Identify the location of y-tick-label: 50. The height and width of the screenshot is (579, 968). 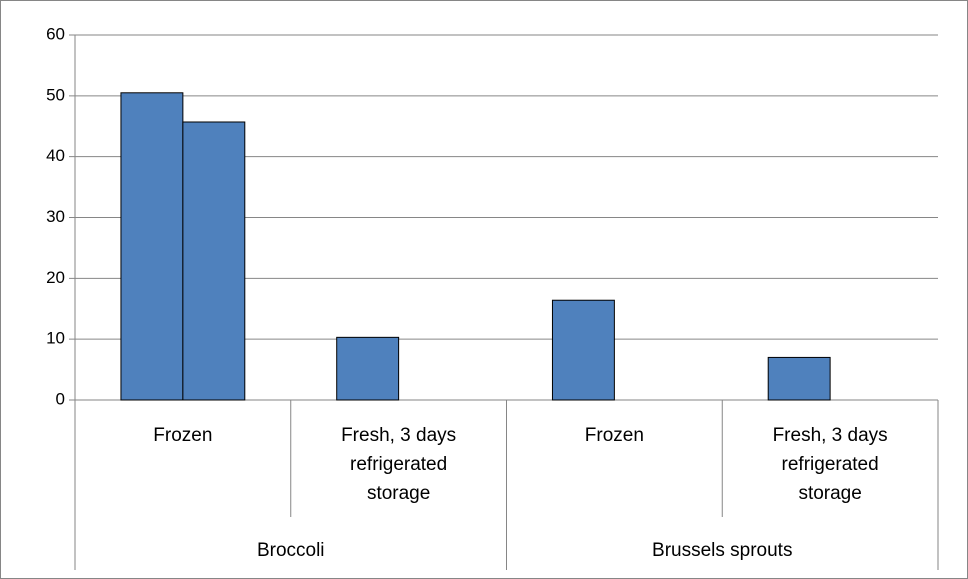
(55, 94).